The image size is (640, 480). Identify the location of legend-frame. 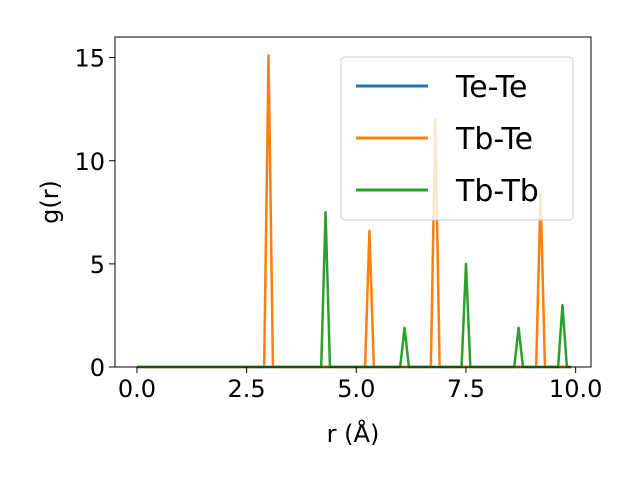
(457, 138).